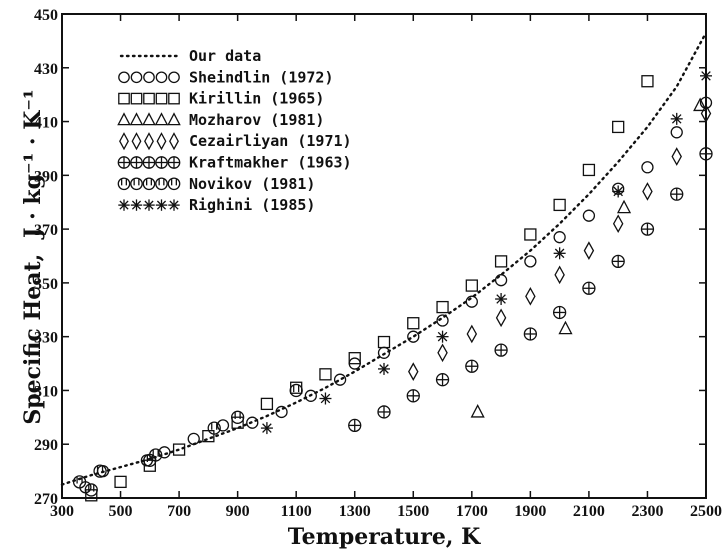 The height and width of the screenshot is (551, 728). What do you see at coordinates (472, 511) in the screenshot?
I see `x-tick-label: 1700` at bounding box center [472, 511].